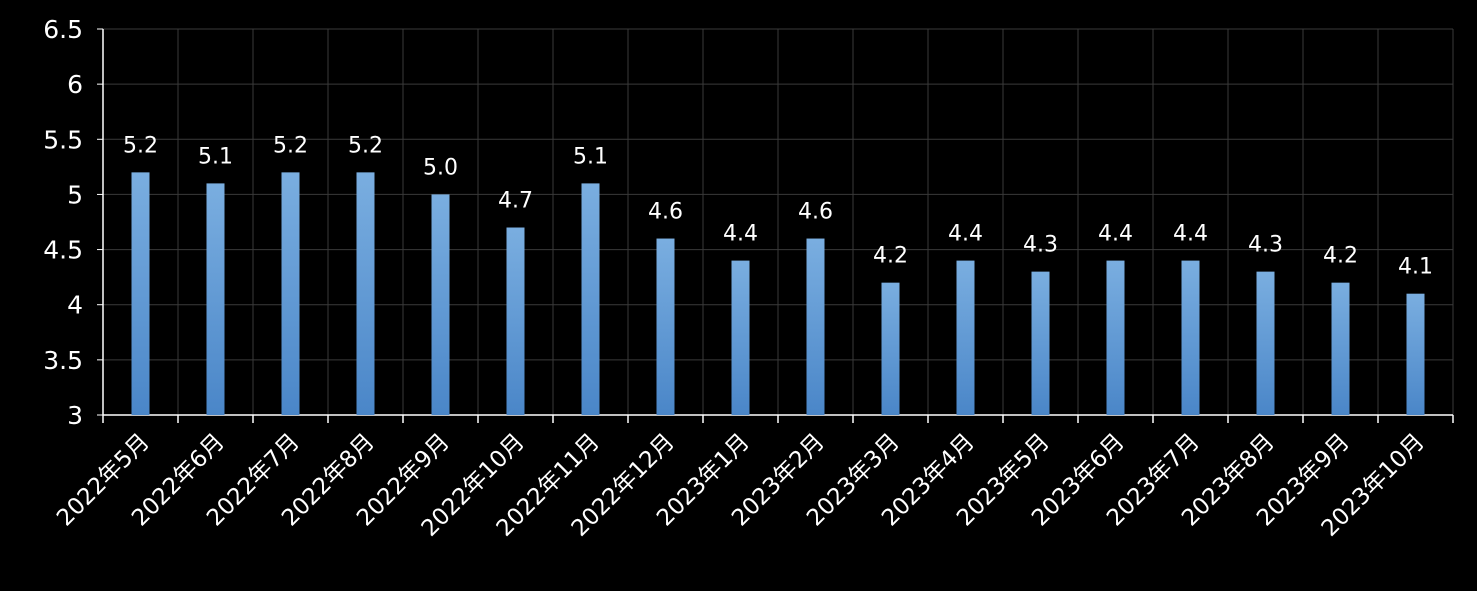 Image resolution: width=1477 pixels, height=591 pixels. Describe the element at coordinates (63, 250) in the screenshot. I see `y-tick-label: 4.5` at that location.